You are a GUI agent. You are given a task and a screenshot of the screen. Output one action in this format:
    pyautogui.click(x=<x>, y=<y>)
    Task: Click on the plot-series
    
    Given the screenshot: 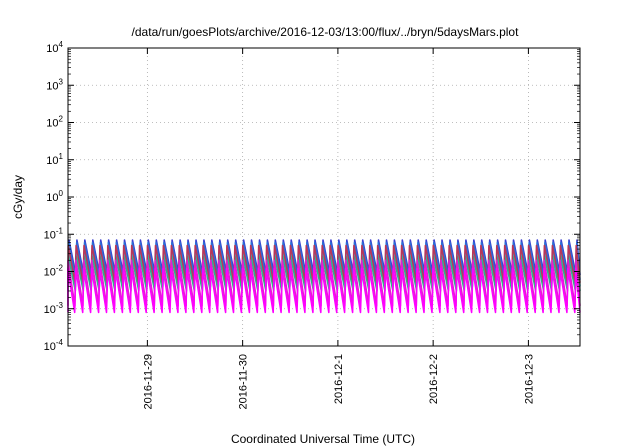 What is the action you would take?
    pyautogui.click(x=324, y=276)
    